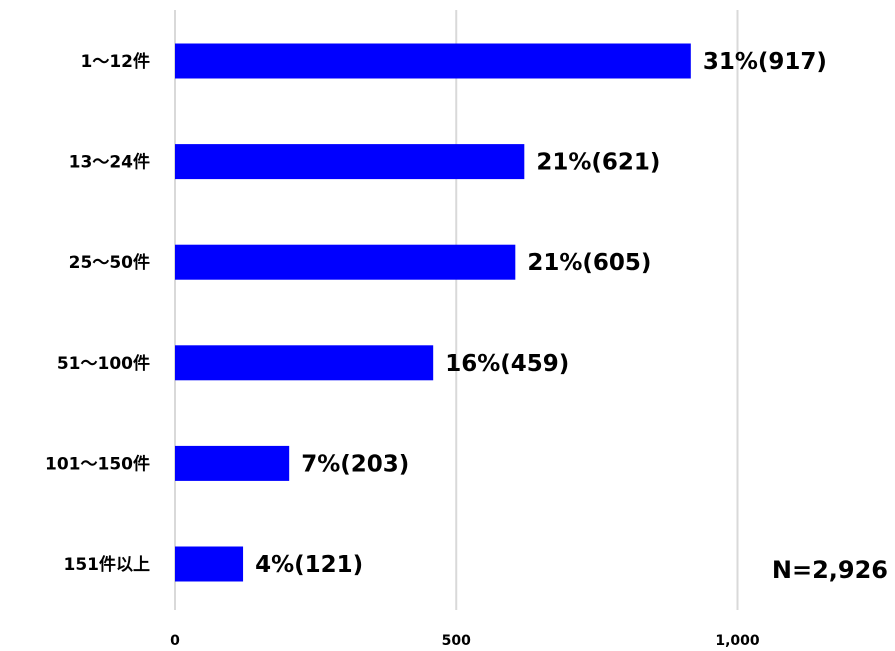 The width and height of the screenshot is (895, 651). What do you see at coordinates (830, 570) in the screenshot?
I see `sample-size-annotation: N=2,926` at bounding box center [830, 570].